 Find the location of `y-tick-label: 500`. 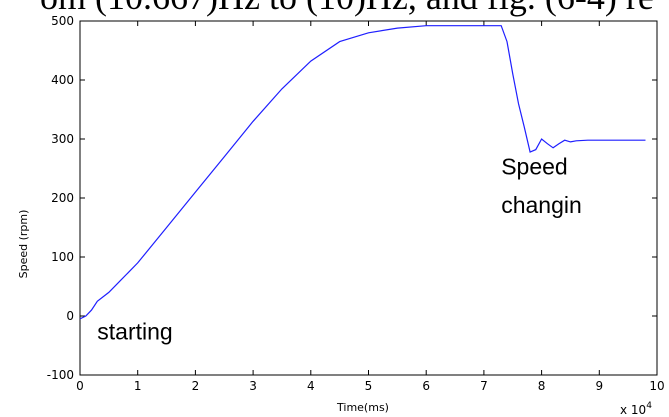

y-tick-label: 500 is located at coordinates (62, 21).